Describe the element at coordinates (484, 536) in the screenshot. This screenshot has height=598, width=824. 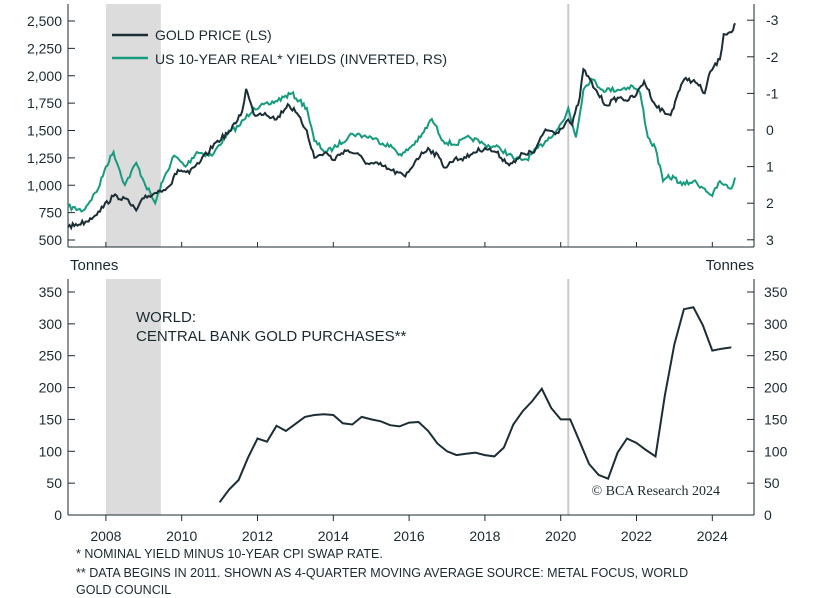
I see `tick-label-year-5: 2018` at that location.